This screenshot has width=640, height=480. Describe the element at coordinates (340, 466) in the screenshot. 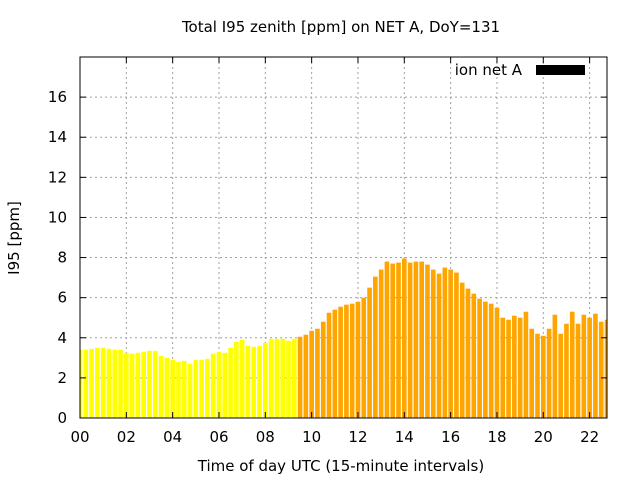

I see `x-axis-label: Time of day UTC (15-minute intervals)` at that location.